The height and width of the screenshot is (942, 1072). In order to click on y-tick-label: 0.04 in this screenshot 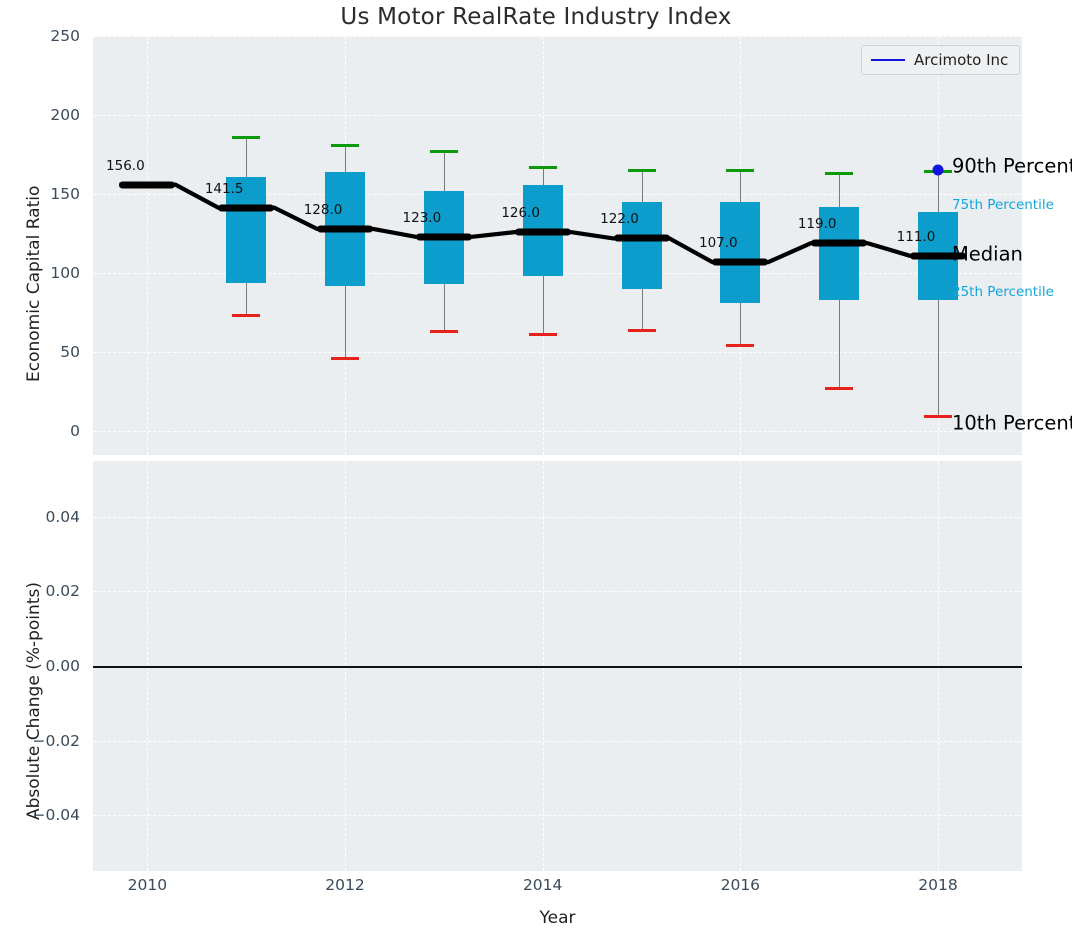, I will do `click(62, 516)`.